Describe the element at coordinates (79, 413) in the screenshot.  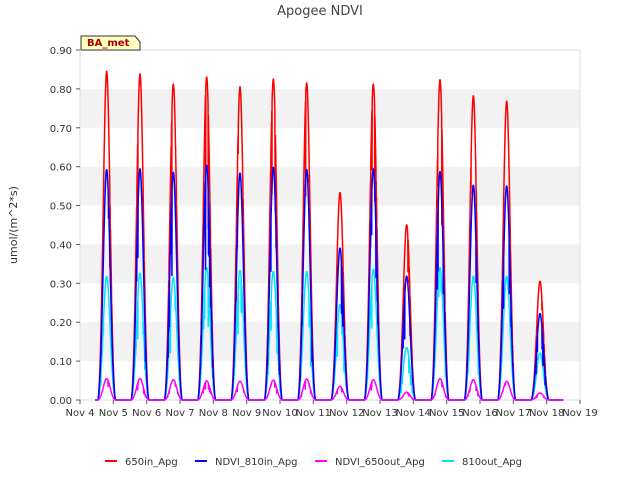
I see `x-tick-label: Nov 4` at that location.